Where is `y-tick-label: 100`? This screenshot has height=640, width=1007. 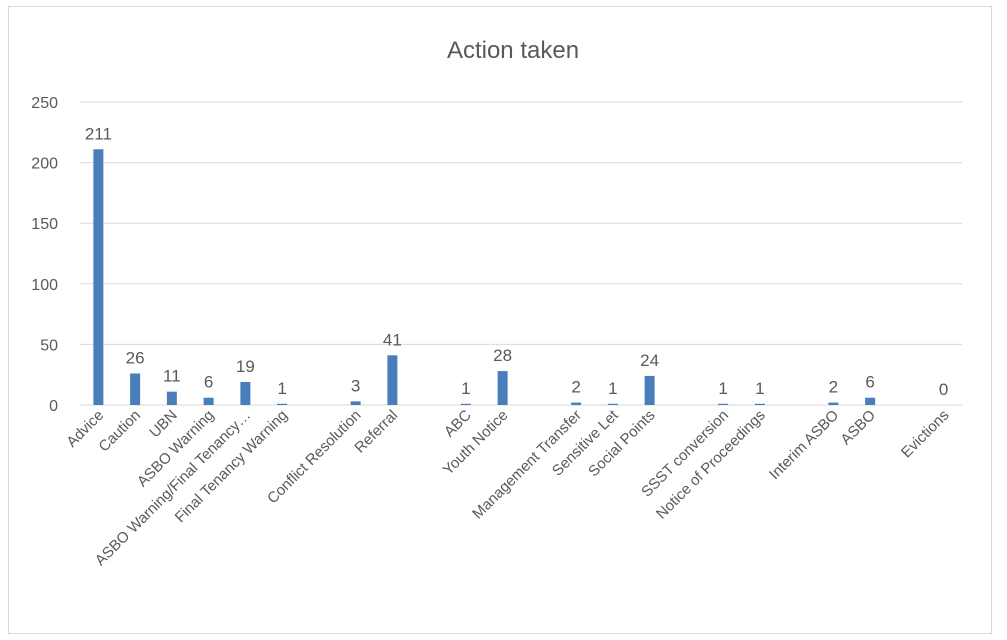 y-tick-label: 100 is located at coordinates (44, 285).